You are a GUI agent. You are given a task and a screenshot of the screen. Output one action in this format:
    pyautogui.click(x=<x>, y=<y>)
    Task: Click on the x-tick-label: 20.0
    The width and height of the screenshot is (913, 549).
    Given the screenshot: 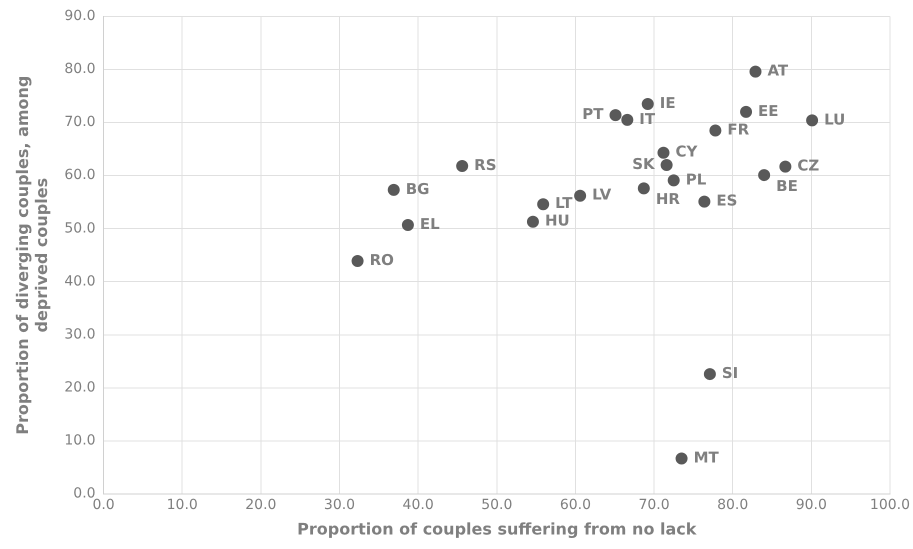 What is the action you would take?
    pyautogui.click(x=260, y=505)
    